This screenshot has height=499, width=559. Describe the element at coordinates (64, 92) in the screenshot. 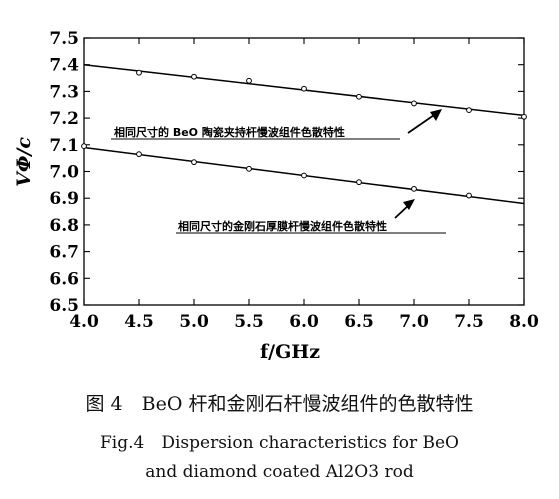

I see `y-tick-label: 7.3` at that location.